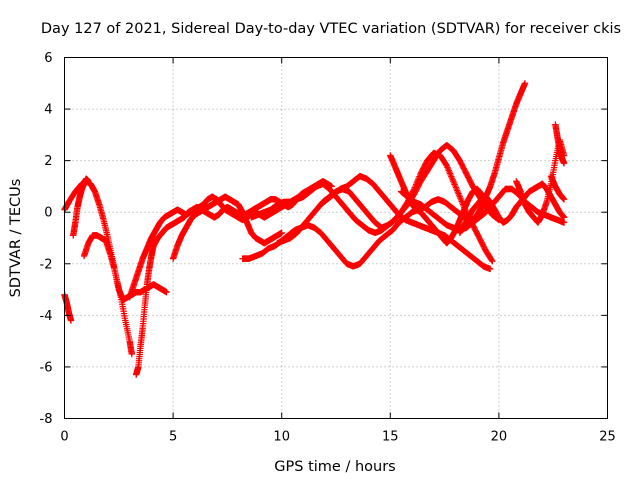  What do you see at coordinates (46, 367) in the screenshot?
I see `y-tick-label: -6` at bounding box center [46, 367].